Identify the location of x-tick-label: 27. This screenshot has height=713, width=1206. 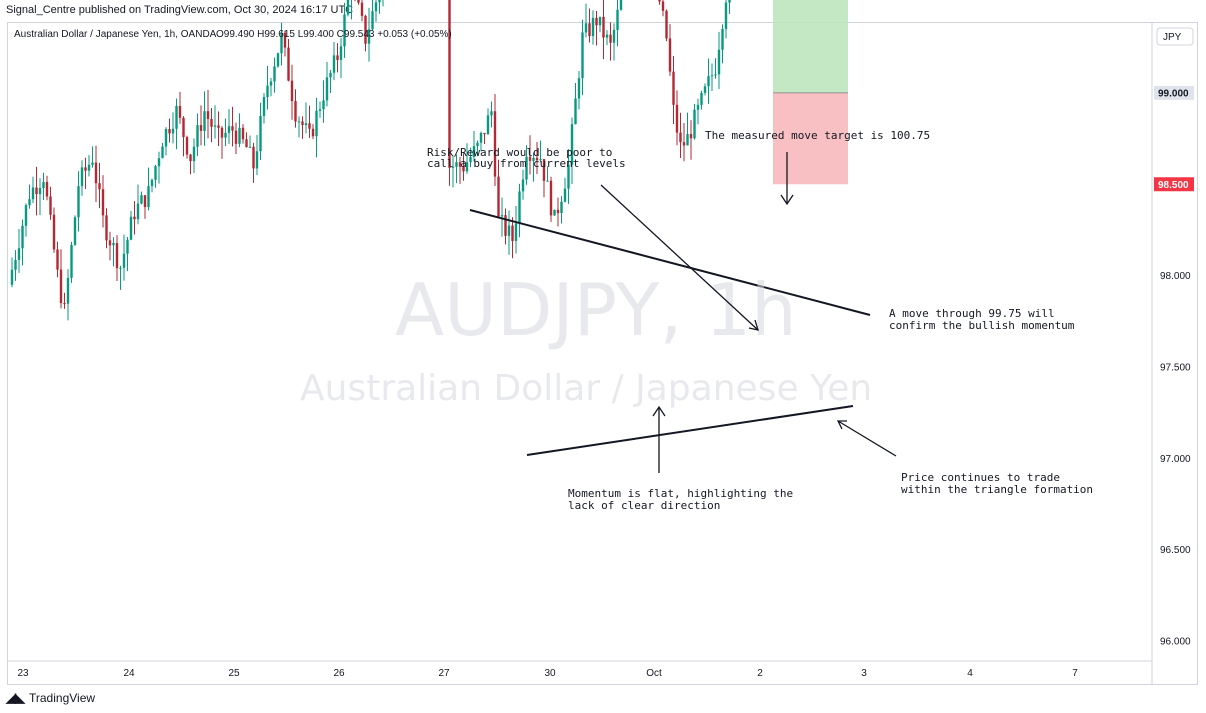
(444, 673).